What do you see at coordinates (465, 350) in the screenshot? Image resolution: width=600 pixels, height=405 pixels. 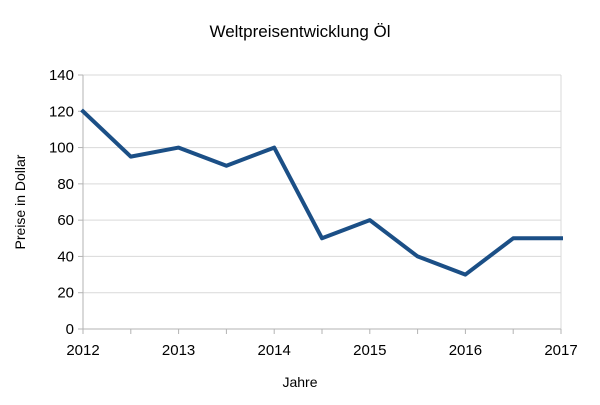 I see `x-tick-label: 2016` at bounding box center [465, 350].